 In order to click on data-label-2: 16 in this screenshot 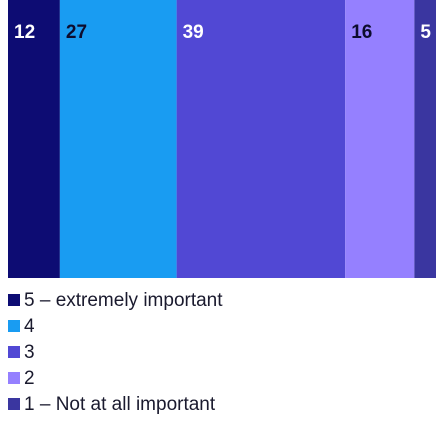, I will do `click(361, 32)`.